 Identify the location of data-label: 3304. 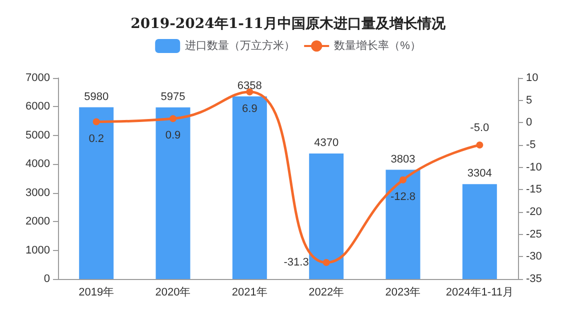
(479, 174).